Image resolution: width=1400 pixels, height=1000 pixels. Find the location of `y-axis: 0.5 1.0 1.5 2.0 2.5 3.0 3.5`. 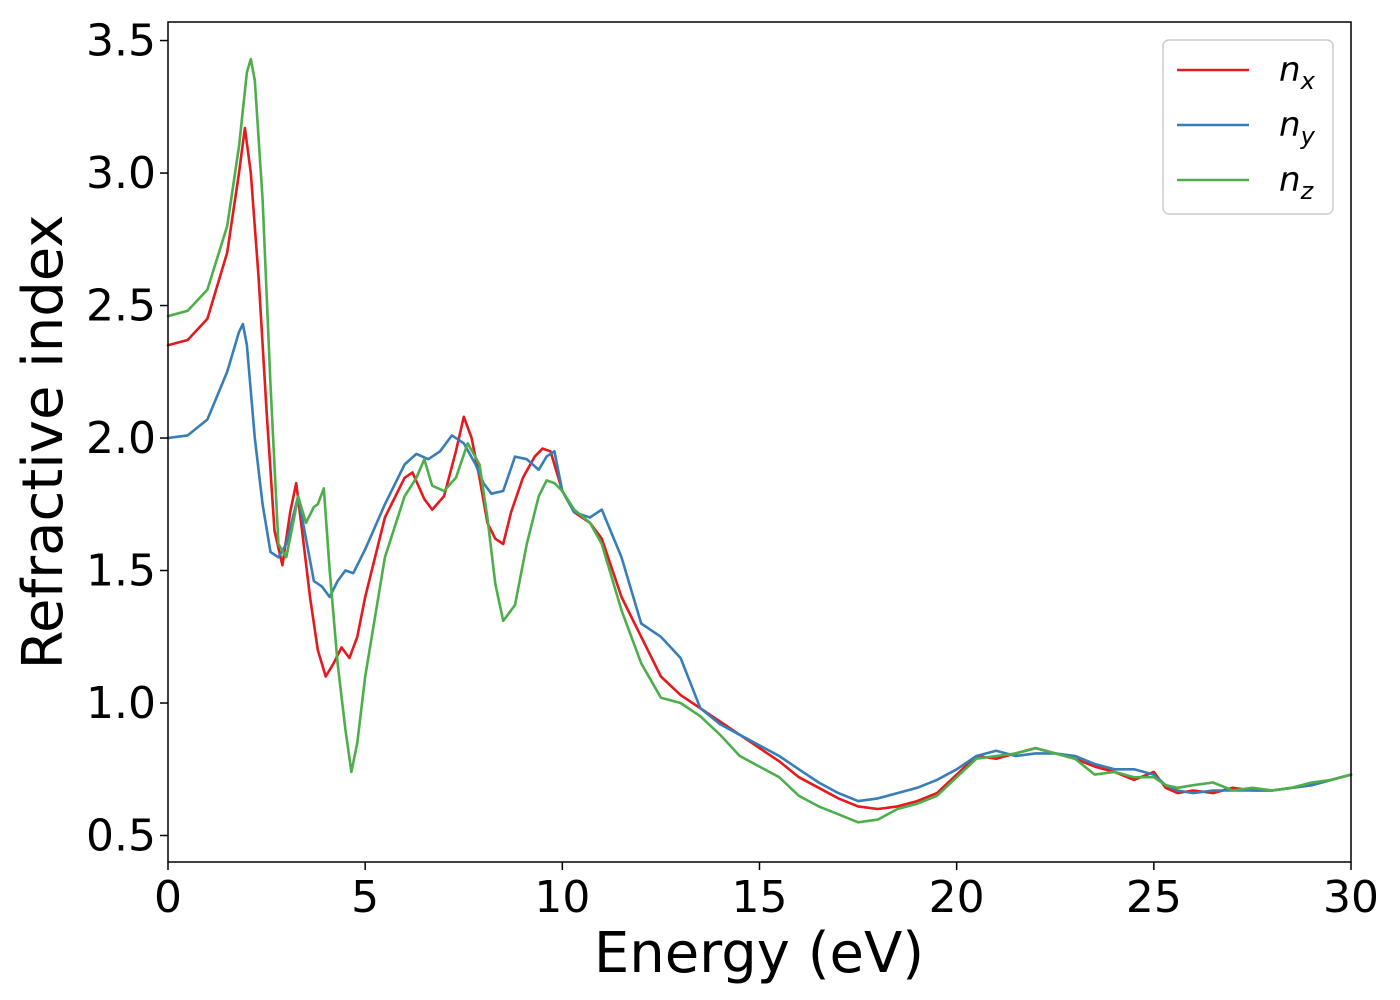

y-axis: 0.5 1.0 1.5 2.0 2.5 3.0 3.5 is located at coordinates (127, 439).